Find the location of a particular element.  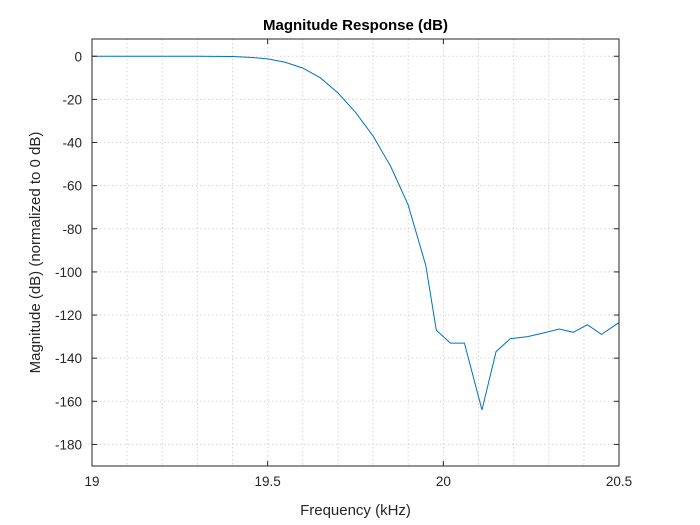

y-tick-label-5: -100 is located at coordinates (68, 272).